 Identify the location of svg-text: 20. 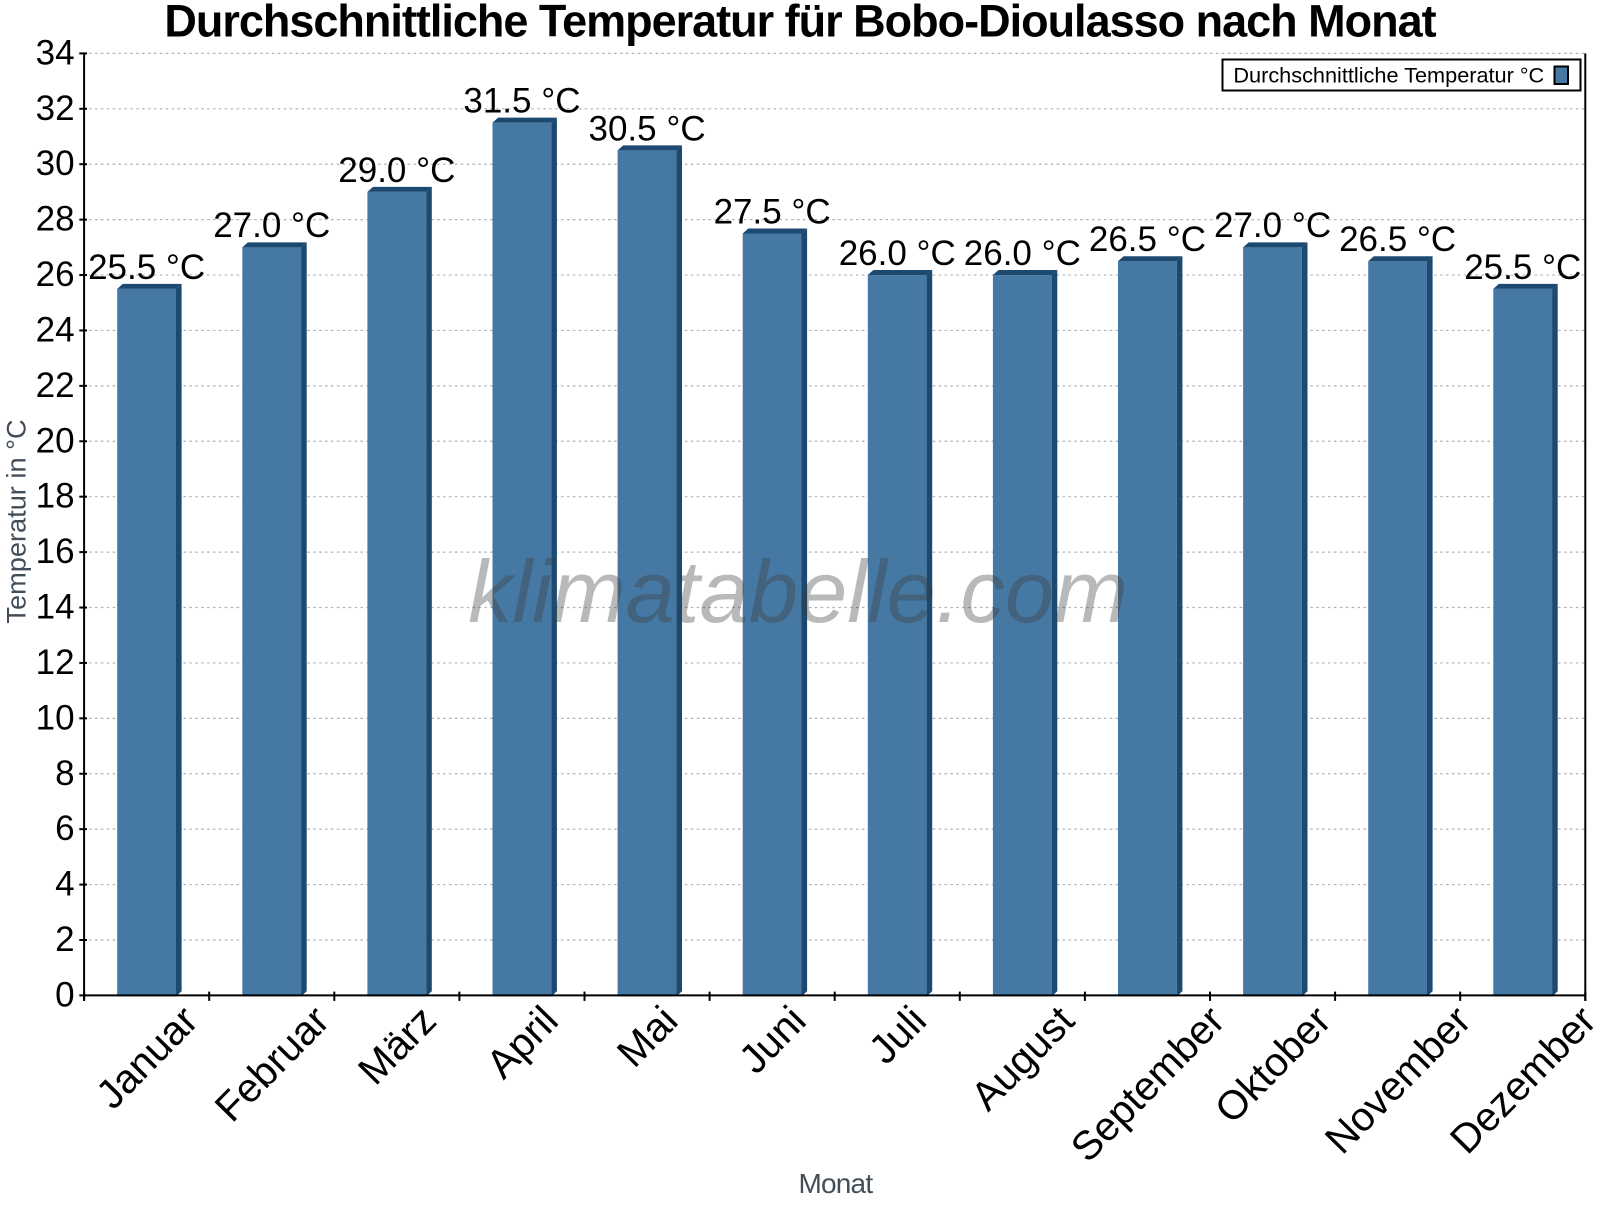
(55, 440).